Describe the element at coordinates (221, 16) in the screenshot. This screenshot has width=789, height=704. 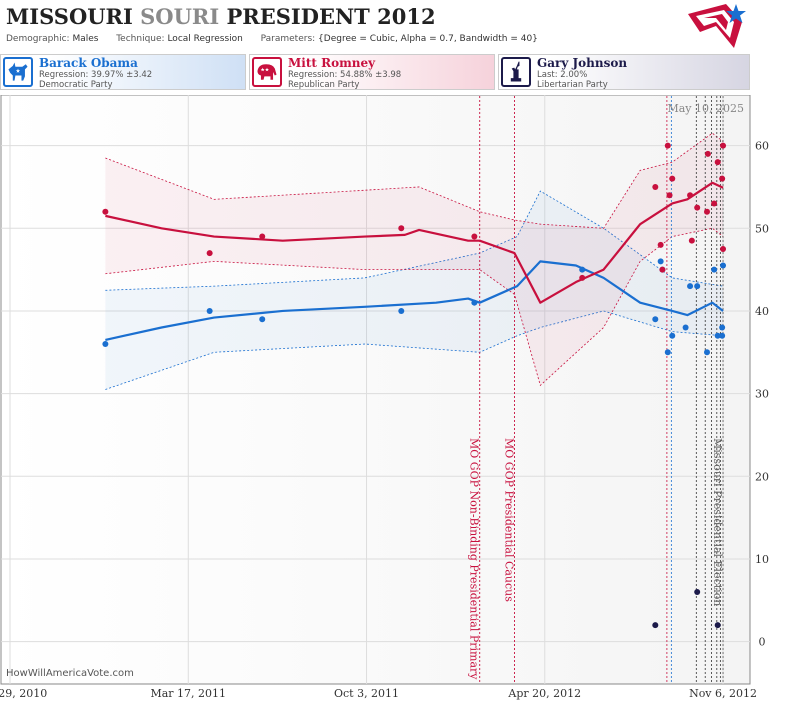
I see `page-title: MISSOURI SOURI PRESIDENT 2012` at that location.